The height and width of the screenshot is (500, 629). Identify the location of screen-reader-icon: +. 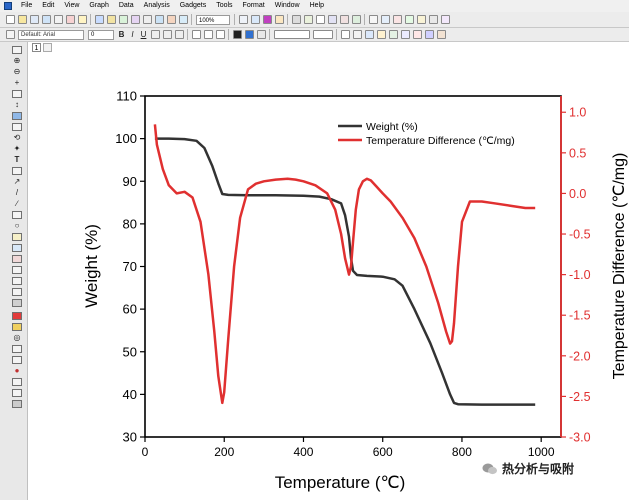
(17, 82).